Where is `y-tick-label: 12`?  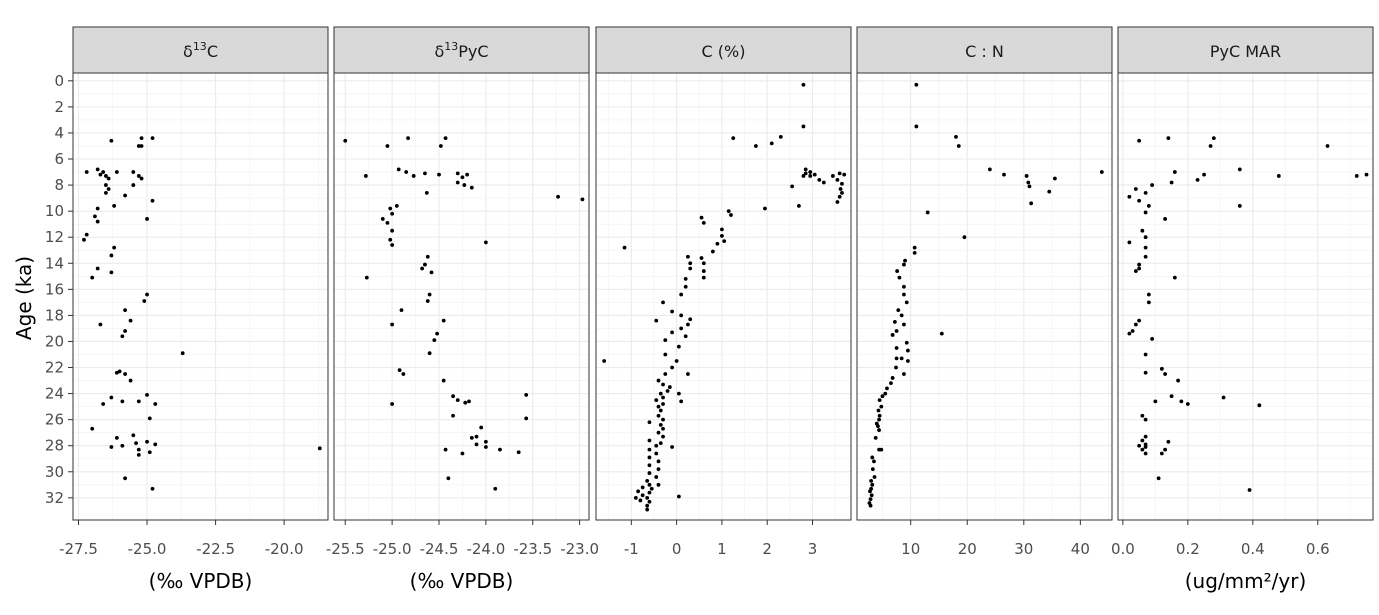
y-tick-label: 12 is located at coordinates (54, 237).